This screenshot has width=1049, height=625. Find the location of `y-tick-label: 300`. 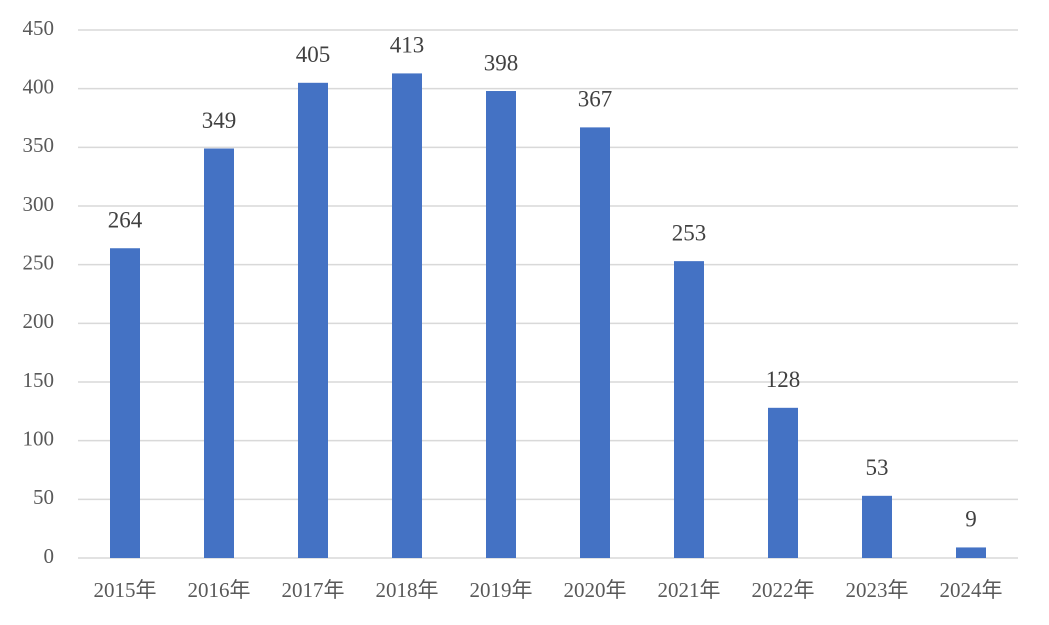

y-tick-label: 300 is located at coordinates (39, 204).